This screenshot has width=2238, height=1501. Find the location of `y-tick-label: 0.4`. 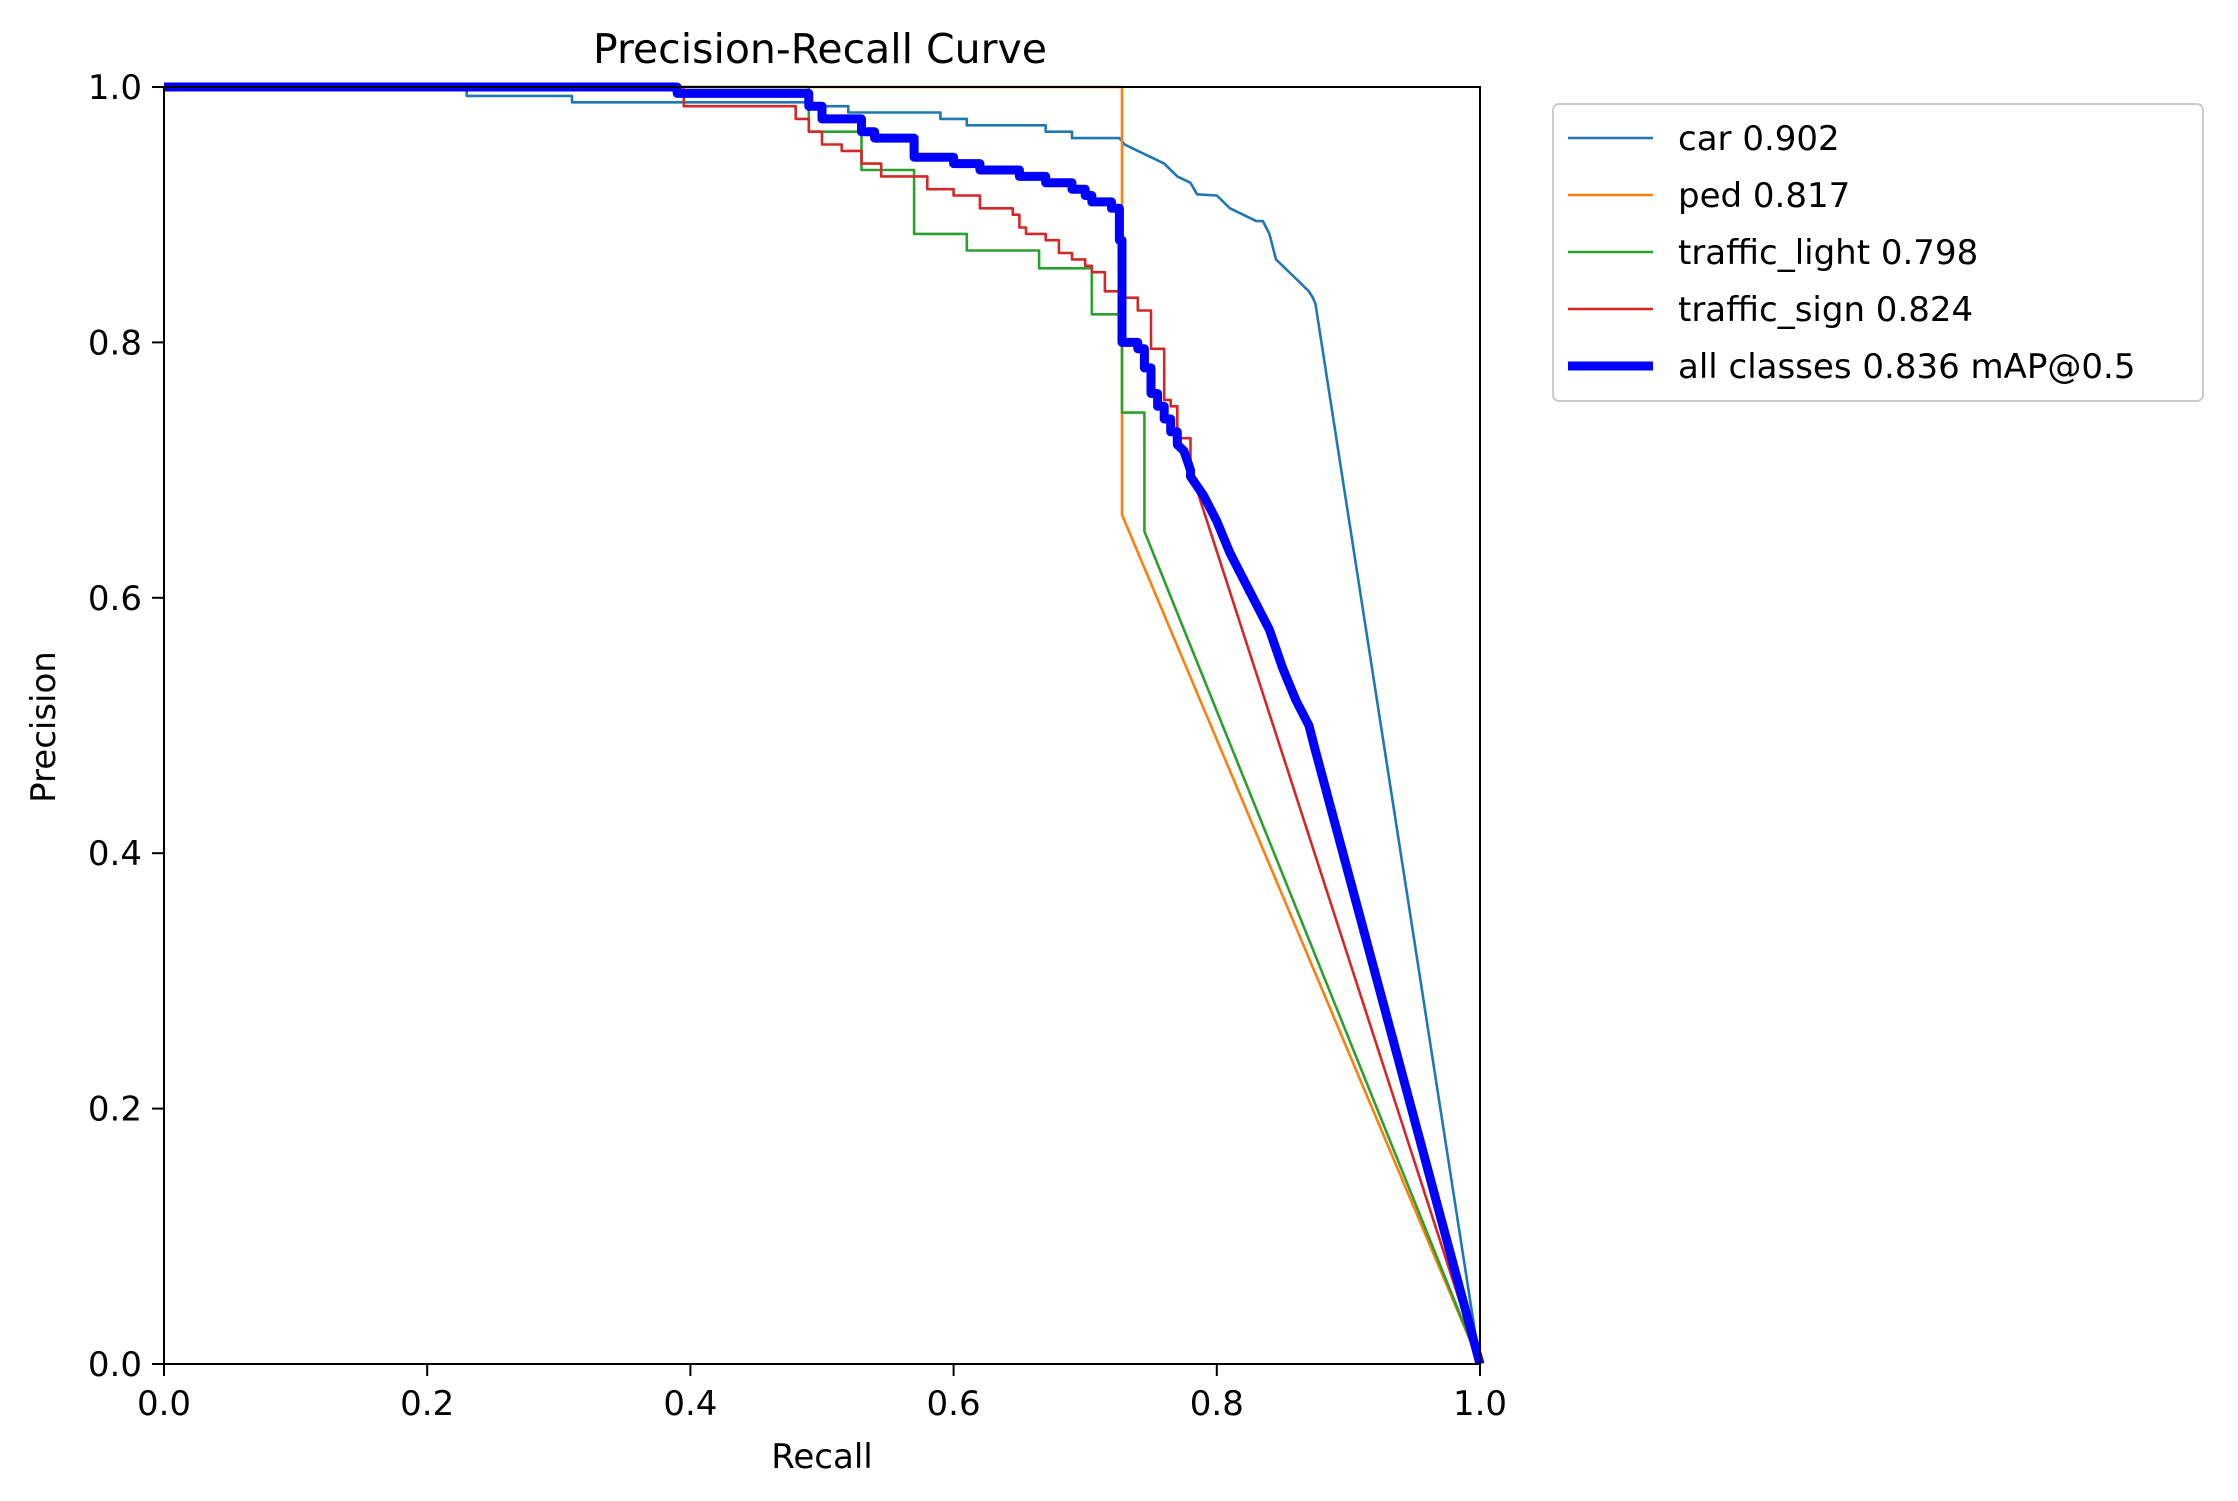

y-tick-label: 0.4 is located at coordinates (115, 854).